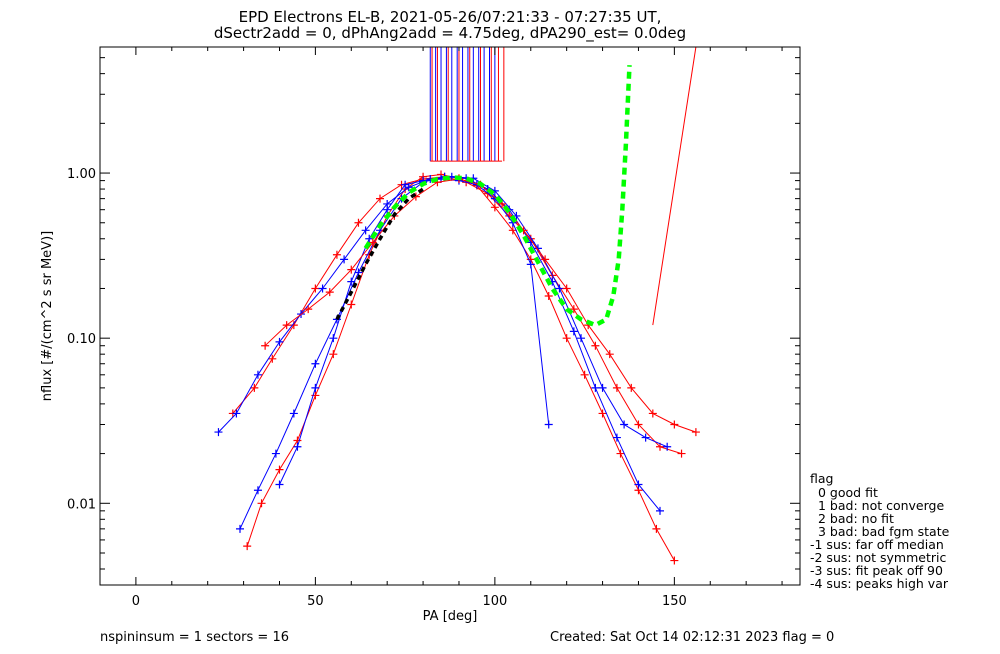 The image size is (1000, 654). Describe the element at coordinates (876, 570) in the screenshot. I see `legend-item-6: -3 sus: fit peak off 90` at that location.